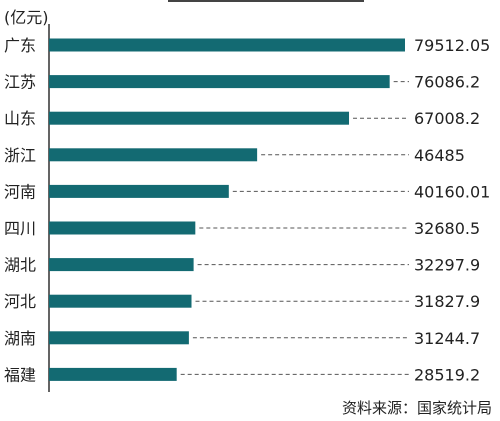 This screenshot has height=421, width=500. Describe the element at coordinates (20, 374) in the screenshot. I see `category-label-10: 福建` at that location.